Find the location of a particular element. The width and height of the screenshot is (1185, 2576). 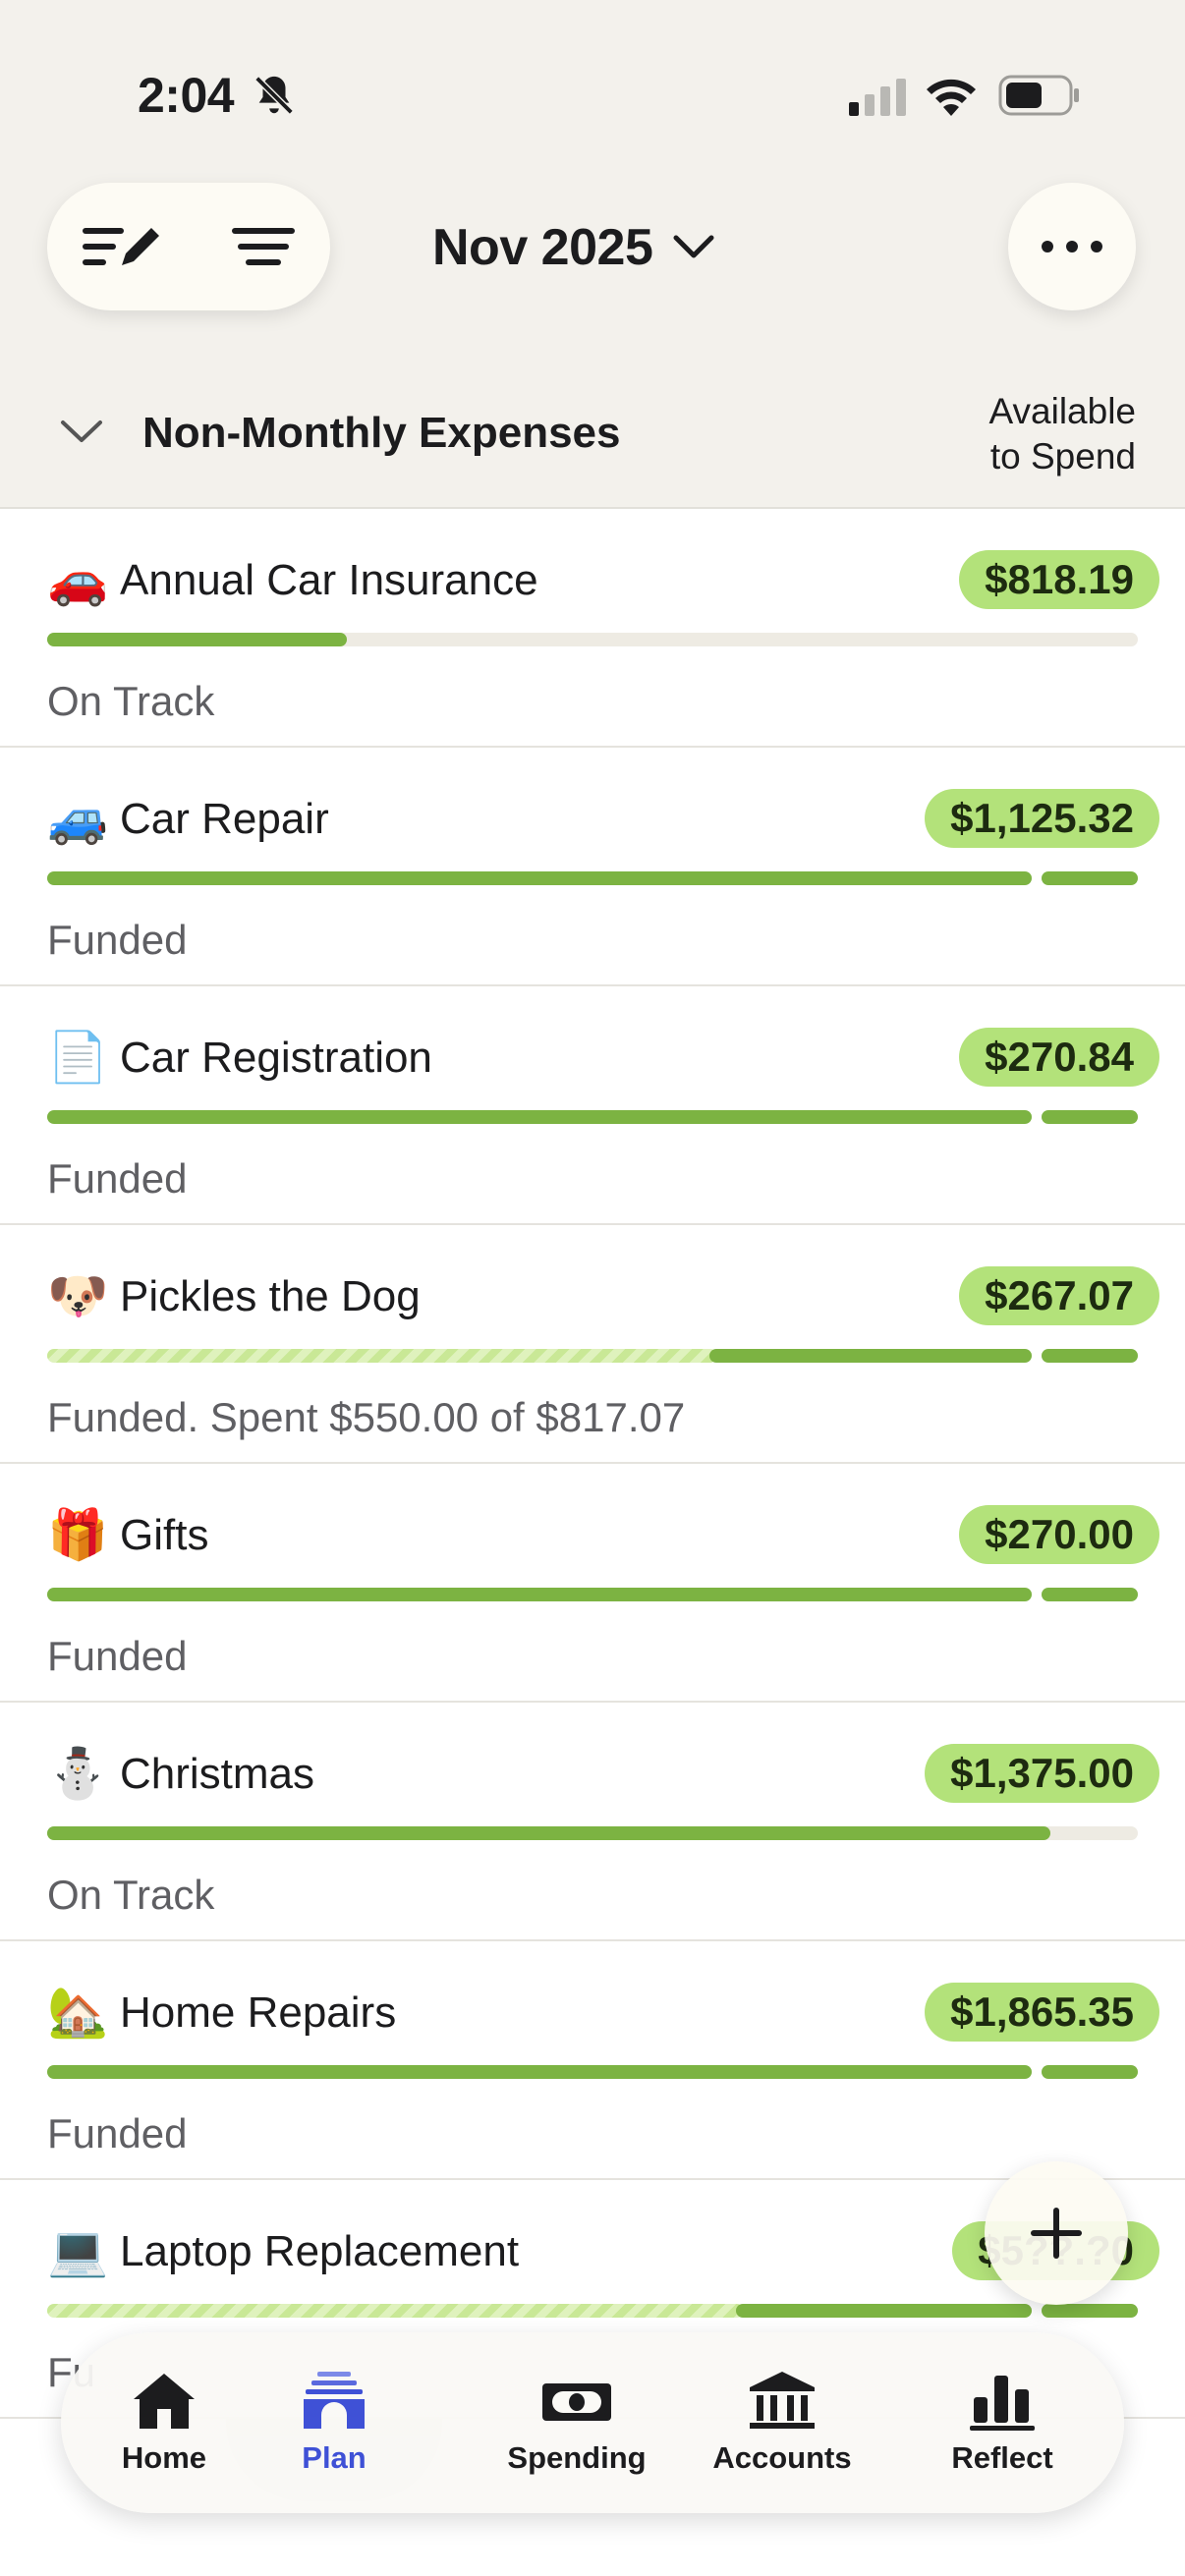

available-to-spend-label: Available to Spend is located at coordinates (1062, 433).